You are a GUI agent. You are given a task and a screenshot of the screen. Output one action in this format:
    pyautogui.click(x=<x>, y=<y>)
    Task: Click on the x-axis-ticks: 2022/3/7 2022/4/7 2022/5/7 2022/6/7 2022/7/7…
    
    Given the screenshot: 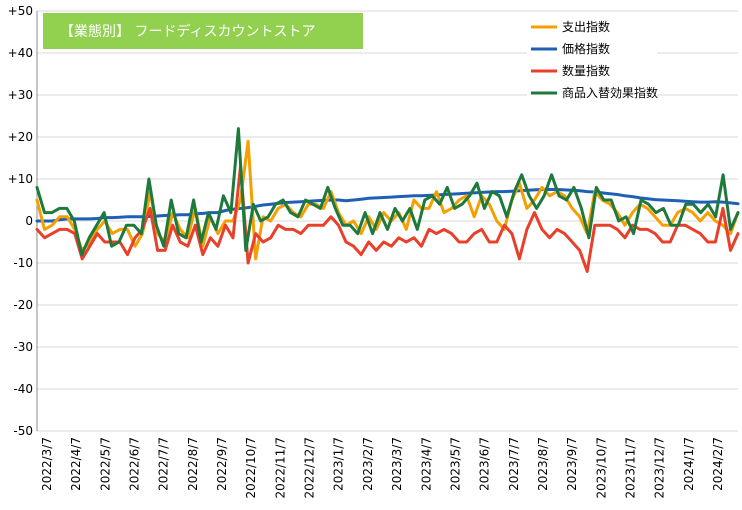 What is the action you would take?
    pyautogui.click(x=382, y=468)
    